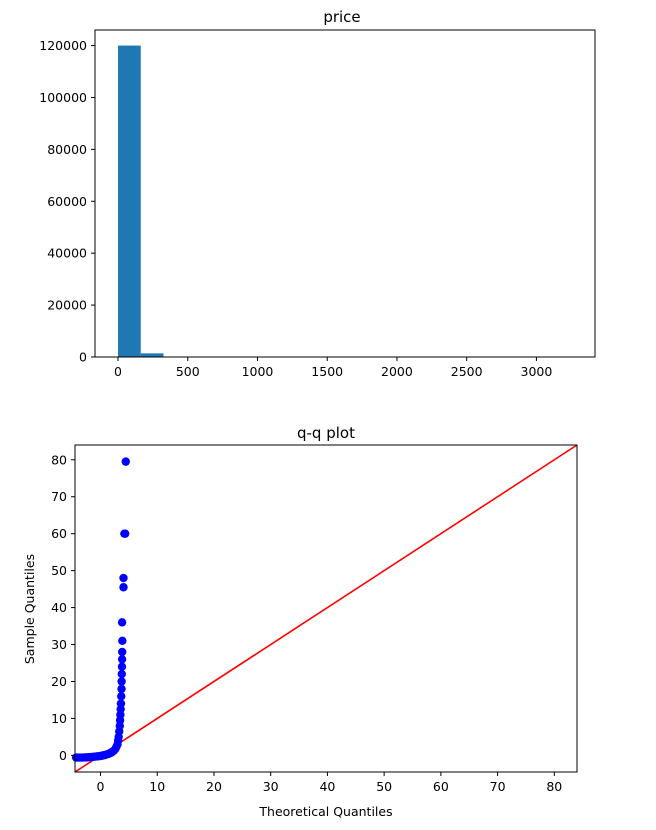  I want to click on qq-x-tick-label: 70, so click(498, 786).